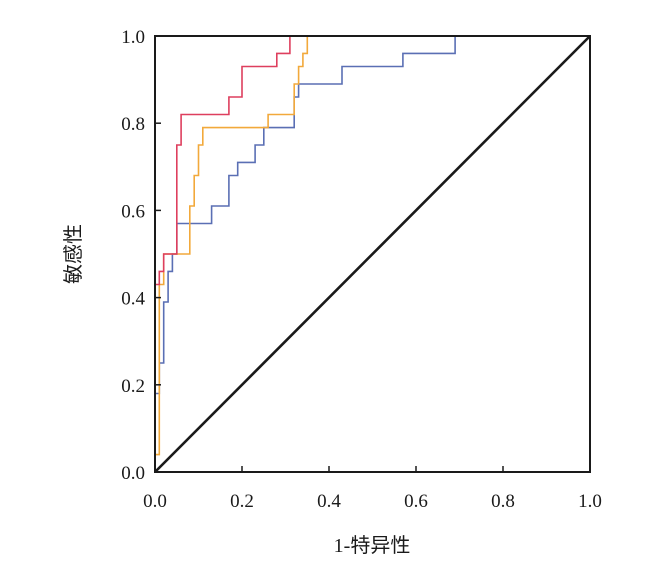 The image size is (645, 564). Describe the element at coordinates (372, 489) in the screenshot. I see `x-axis: 0.0 0.2 0.4 0.6 0.8 1.0` at that location.